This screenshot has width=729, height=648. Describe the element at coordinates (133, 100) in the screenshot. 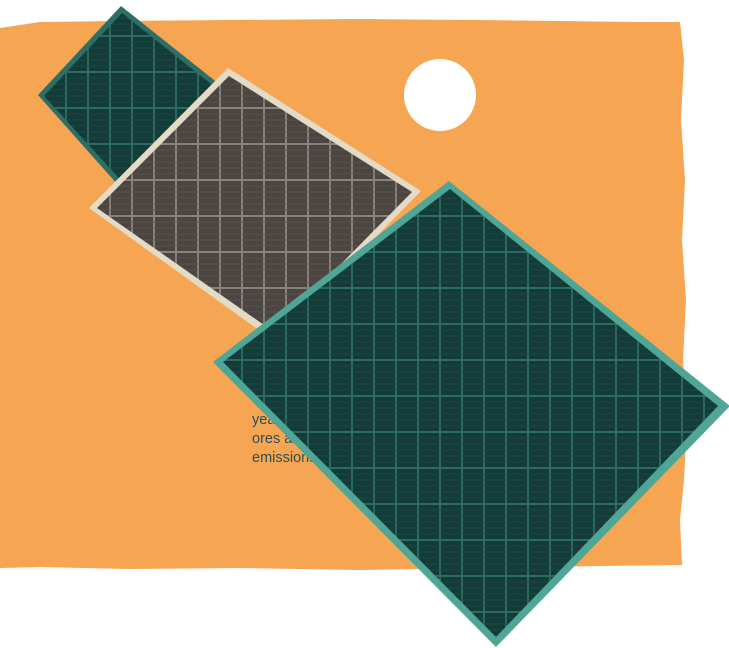

I see `solar-panel-icon` at that location.